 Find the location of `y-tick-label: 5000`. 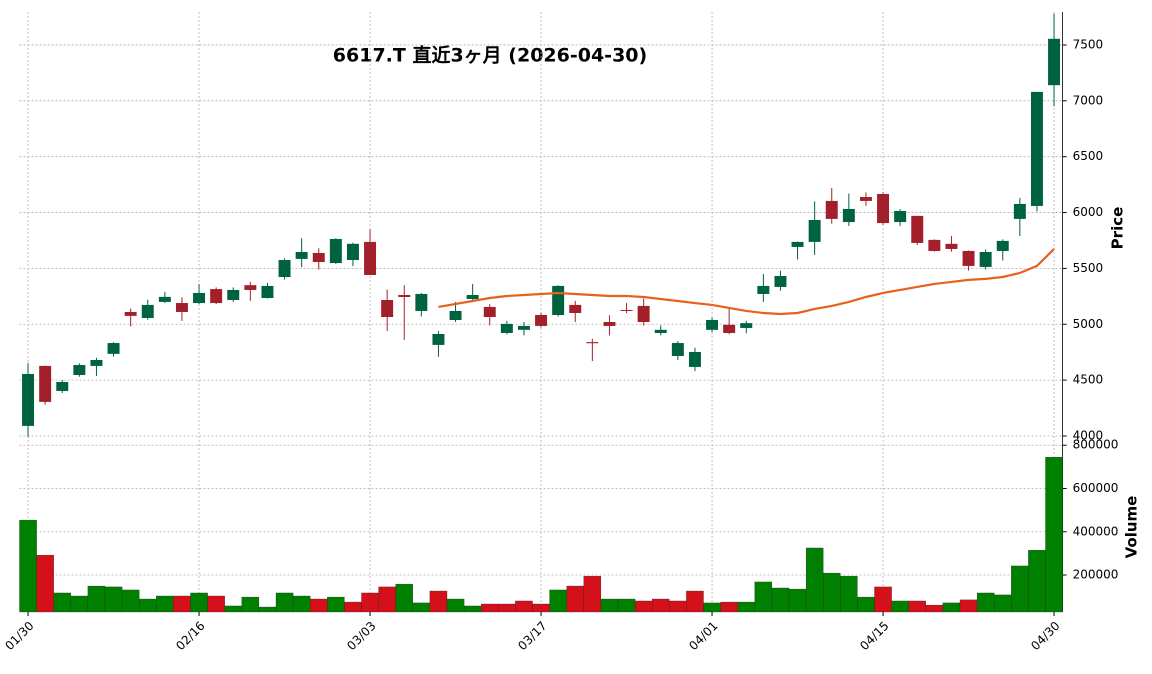

y-tick-label: 5000 is located at coordinates (1088, 324).